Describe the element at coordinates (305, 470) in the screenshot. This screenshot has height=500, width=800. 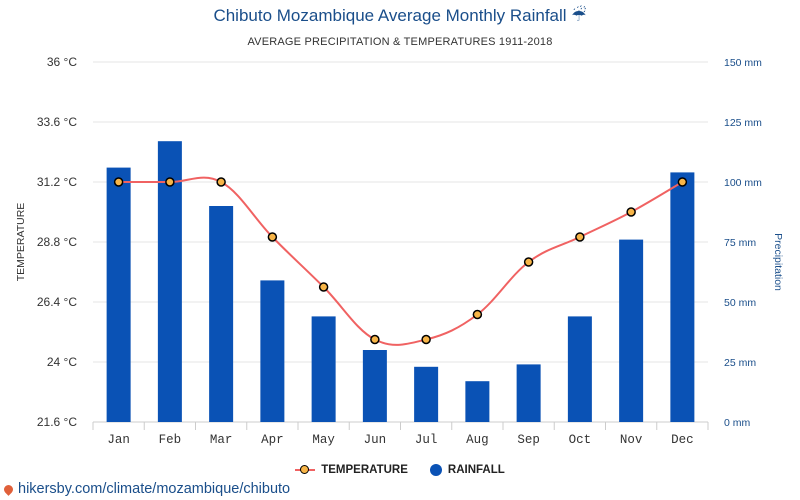
I see `temperature-line-marker-icon` at that location.